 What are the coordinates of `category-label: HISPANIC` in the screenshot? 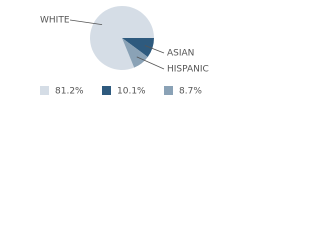 It's located at (188, 70).